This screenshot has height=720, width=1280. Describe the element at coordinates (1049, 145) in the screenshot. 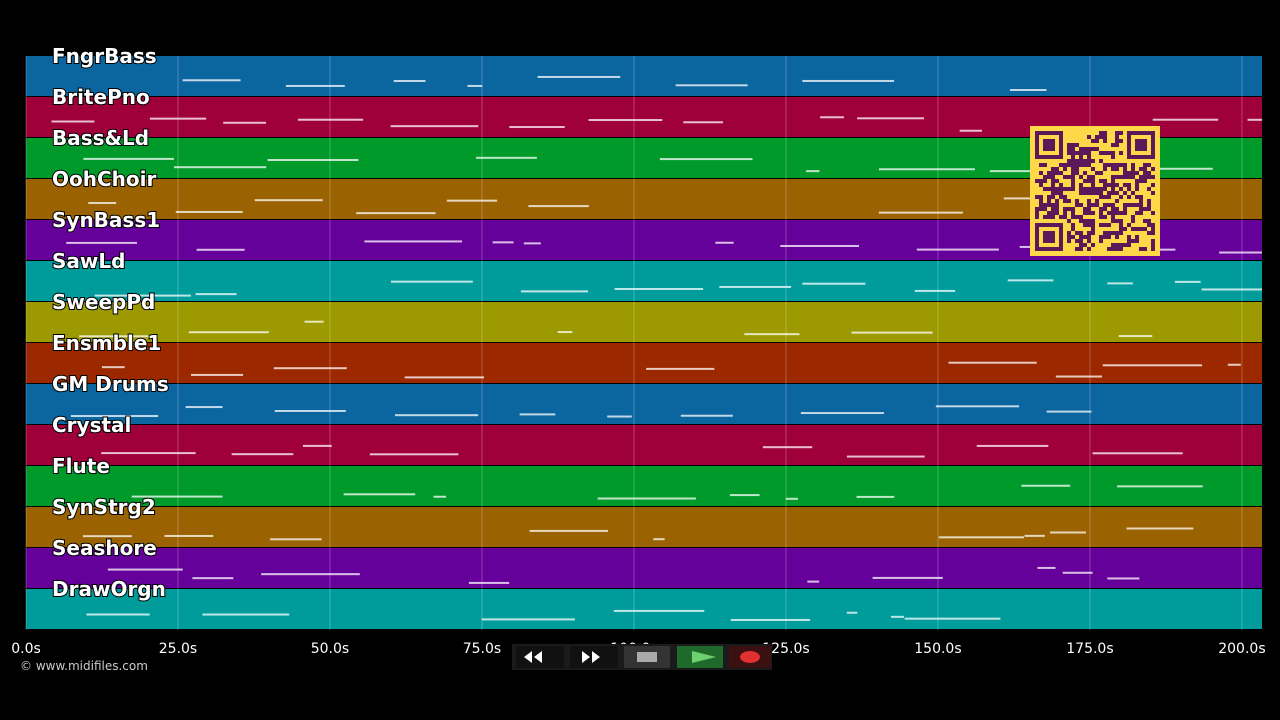

I see `qr-finder` at that location.